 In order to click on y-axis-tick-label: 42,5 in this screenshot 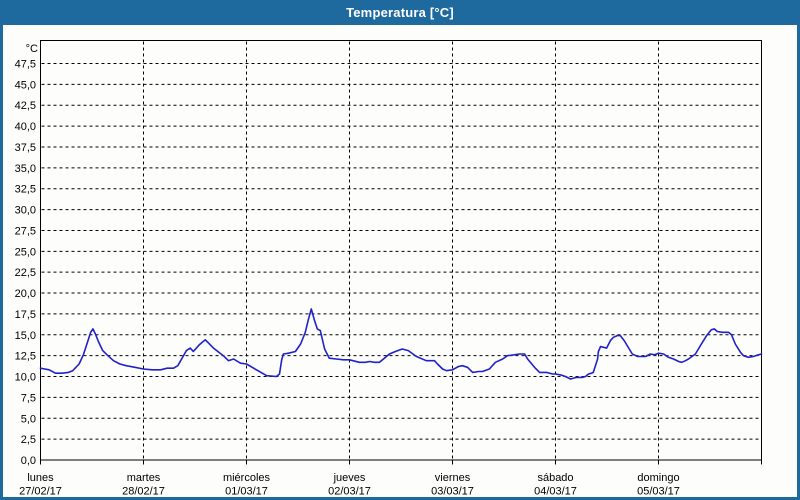, I will do `click(25, 106)`.